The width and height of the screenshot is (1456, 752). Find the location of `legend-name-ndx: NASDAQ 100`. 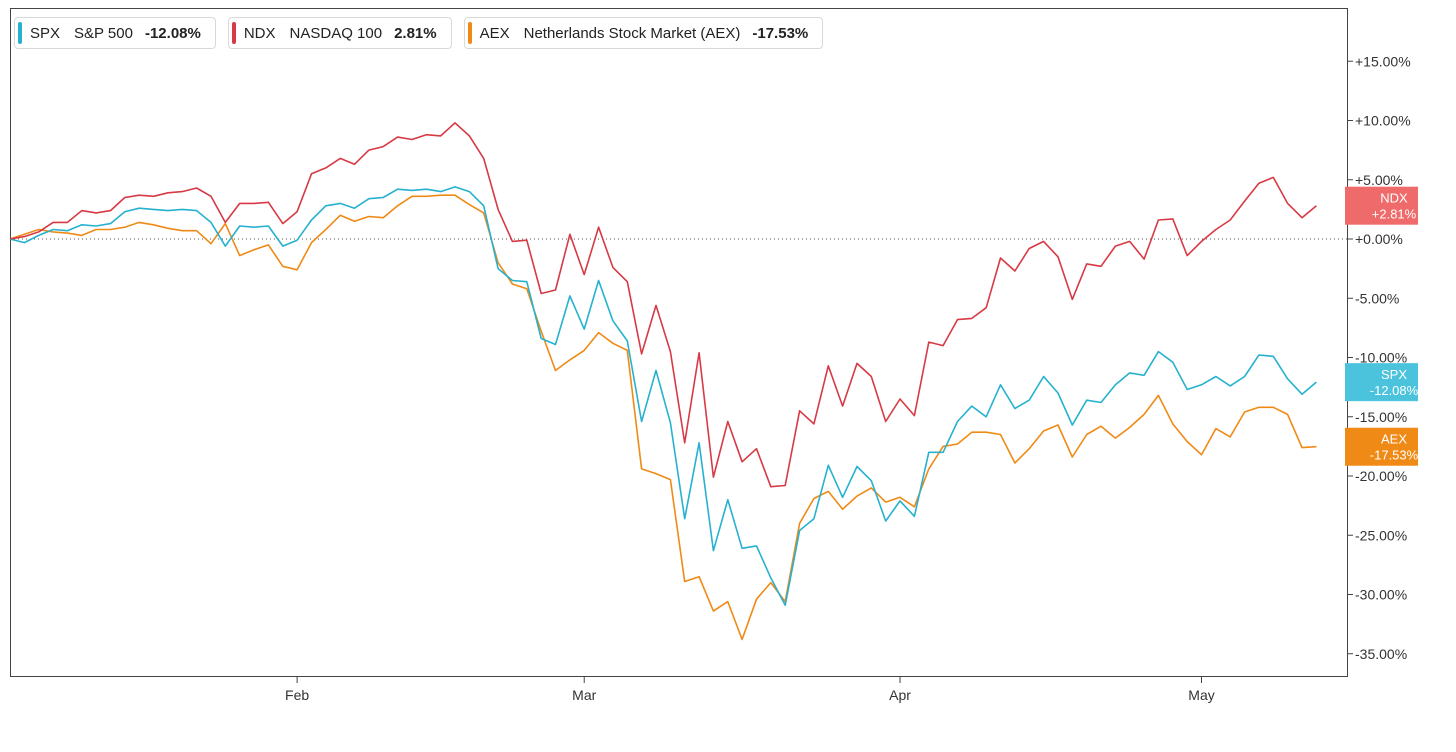

legend-name-ndx: NASDAQ 100 is located at coordinates (336, 33).